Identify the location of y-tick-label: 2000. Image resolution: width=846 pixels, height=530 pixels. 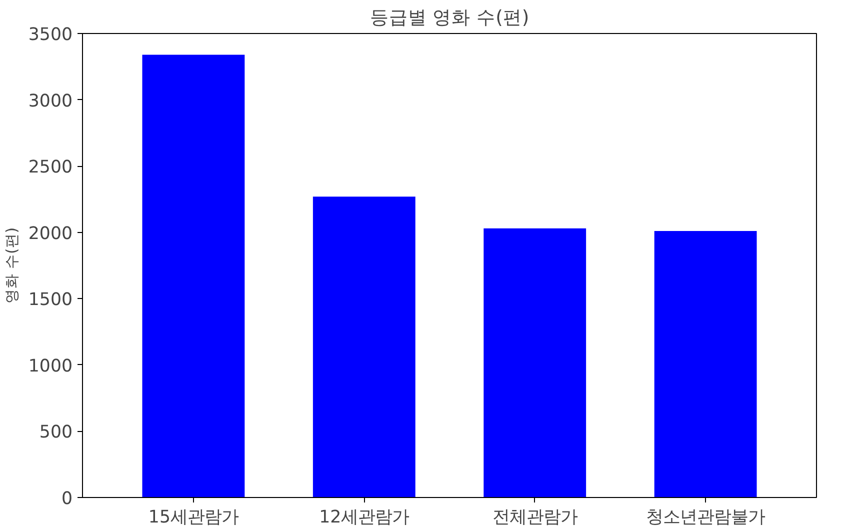
(50, 234).